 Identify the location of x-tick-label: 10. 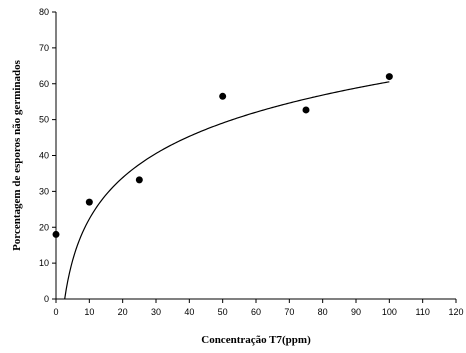
(89, 312).